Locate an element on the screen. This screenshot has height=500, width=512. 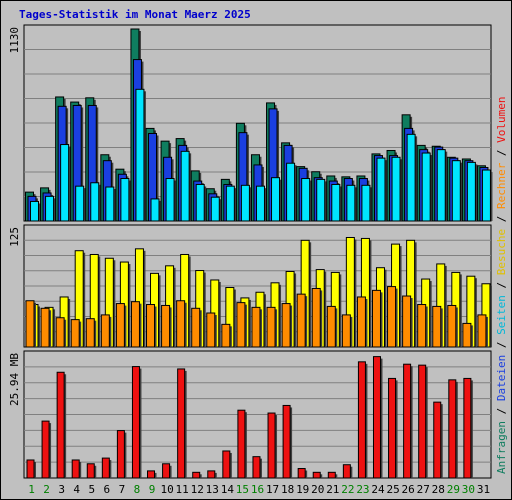
x-tick-label-day-8: 8 is located at coordinates (137, 489).